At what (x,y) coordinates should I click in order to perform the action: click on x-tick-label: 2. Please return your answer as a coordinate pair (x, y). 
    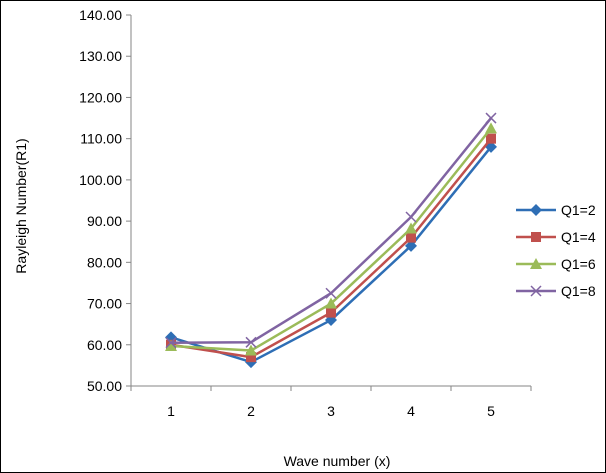
    Looking at the image, I should click on (251, 411).